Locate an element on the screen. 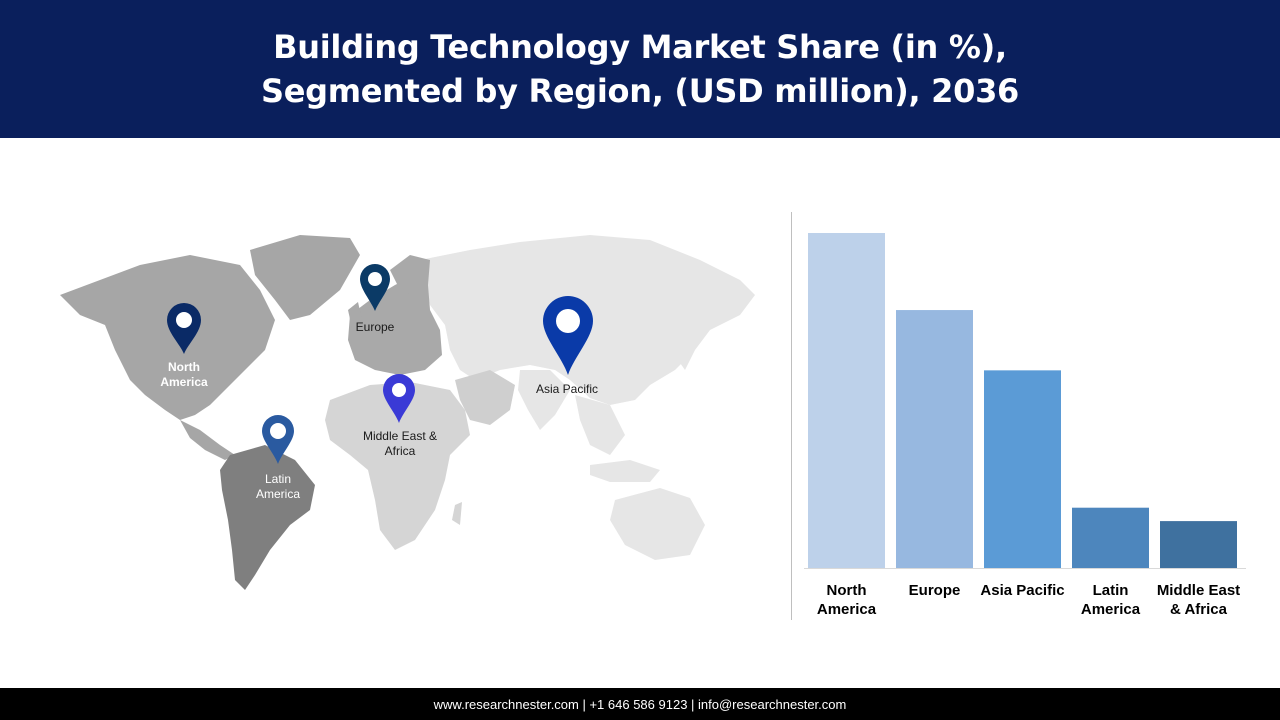 The height and width of the screenshot is (720, 1280). indonesia-landmass is located at coordinates (625, 471).